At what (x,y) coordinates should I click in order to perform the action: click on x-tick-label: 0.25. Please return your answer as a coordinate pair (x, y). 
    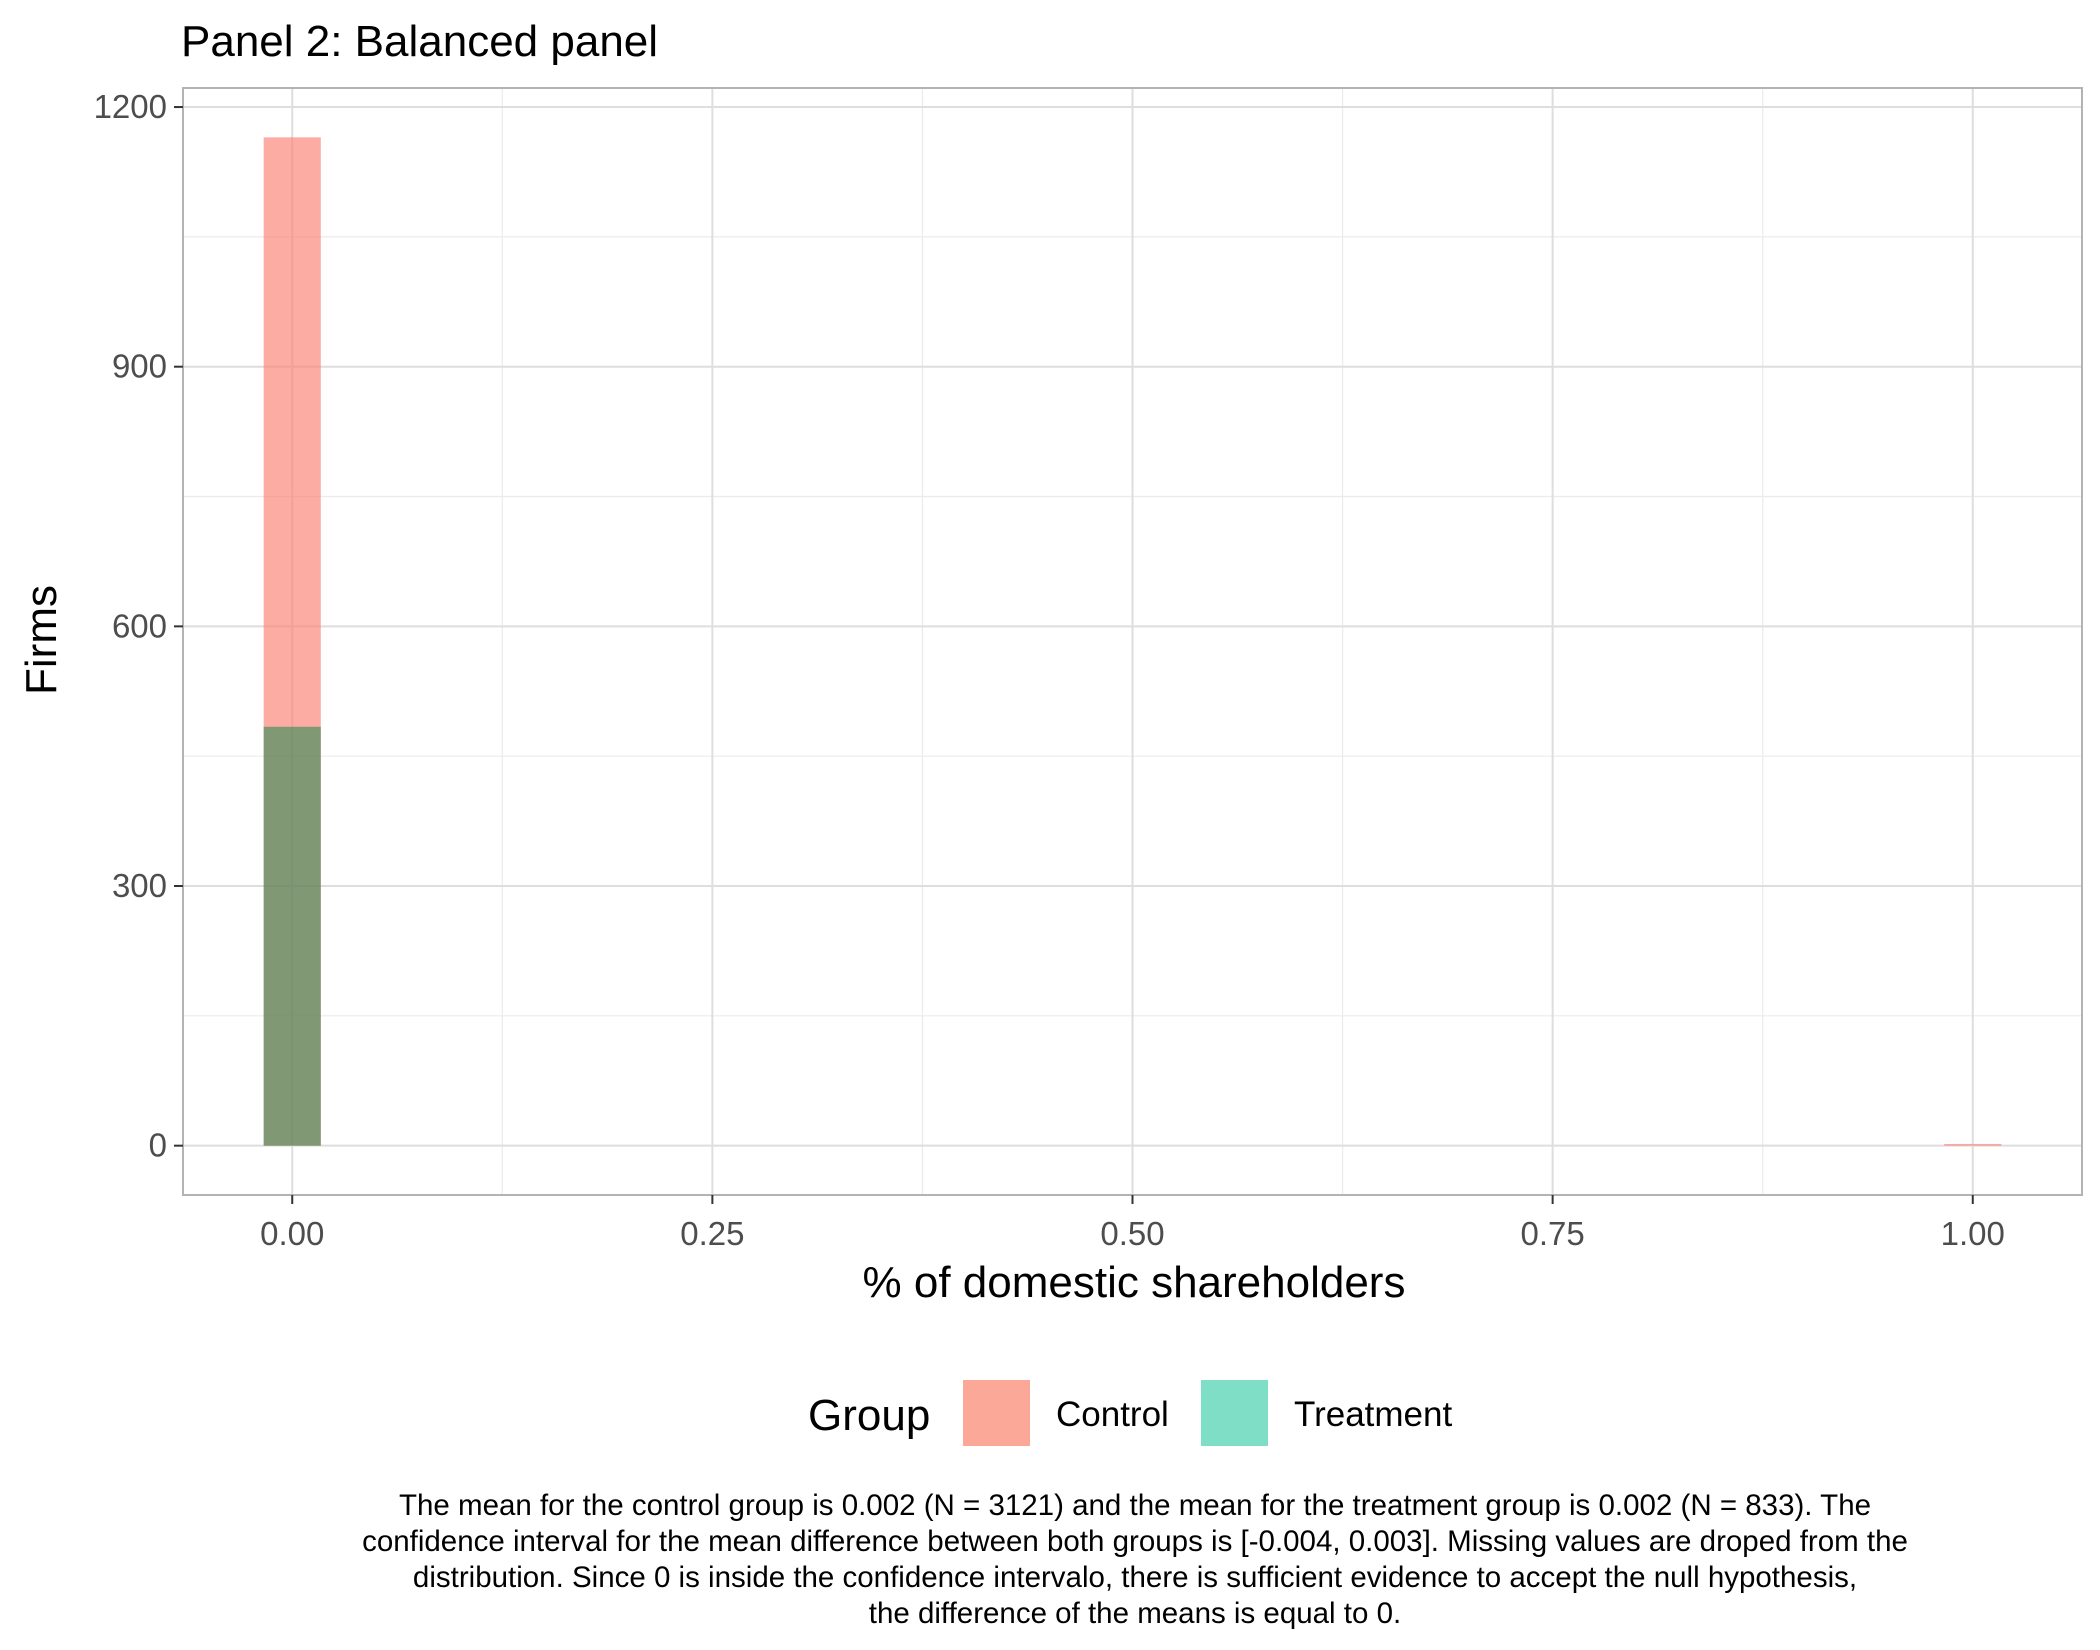
    Looking at the image, I should click on (712, 1233).